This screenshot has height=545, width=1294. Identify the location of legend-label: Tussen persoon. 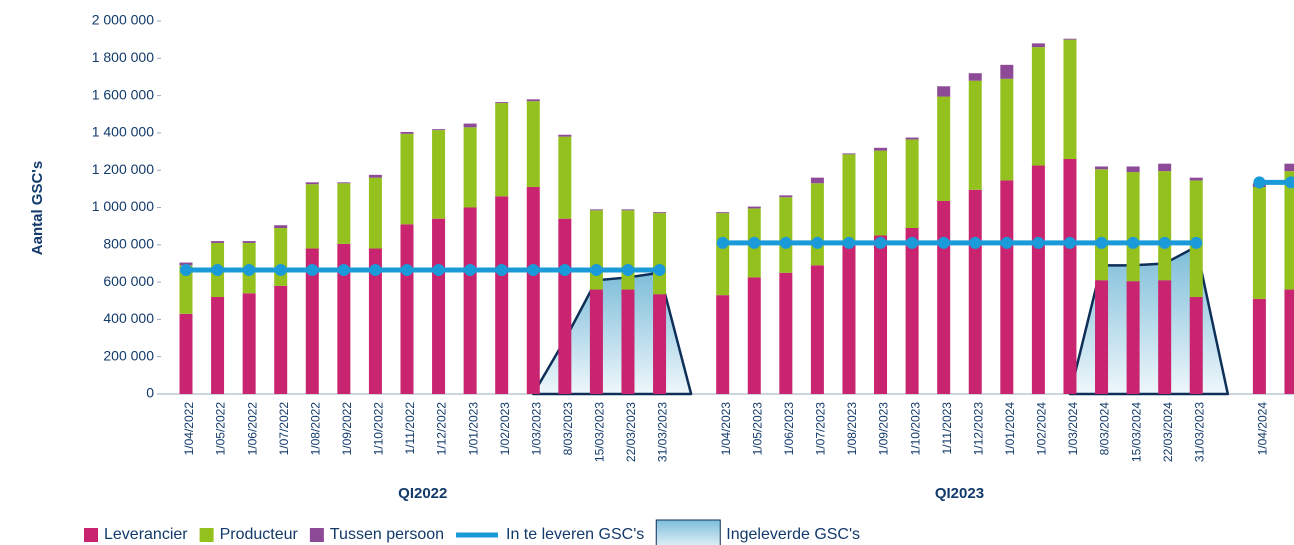
(387, 534).